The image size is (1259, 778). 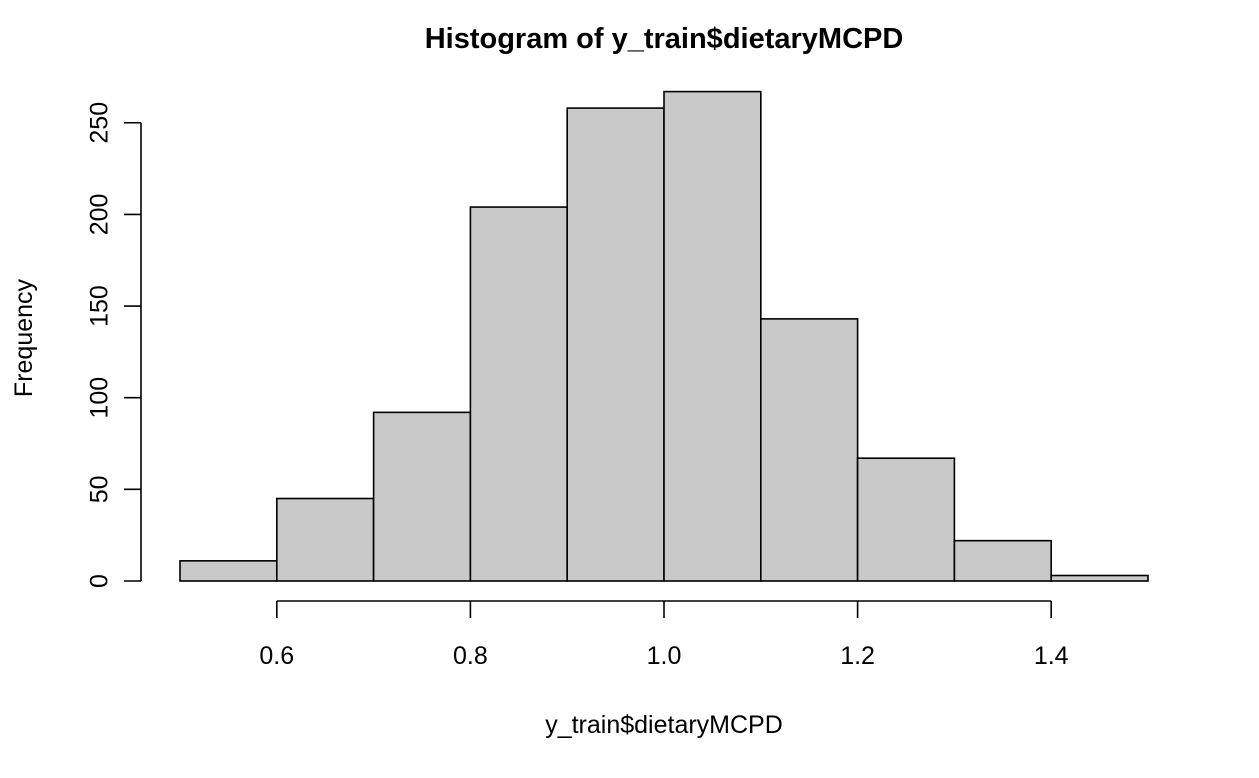 I want to click on y-tick-label-4: 200, so click(x=100, y=215).